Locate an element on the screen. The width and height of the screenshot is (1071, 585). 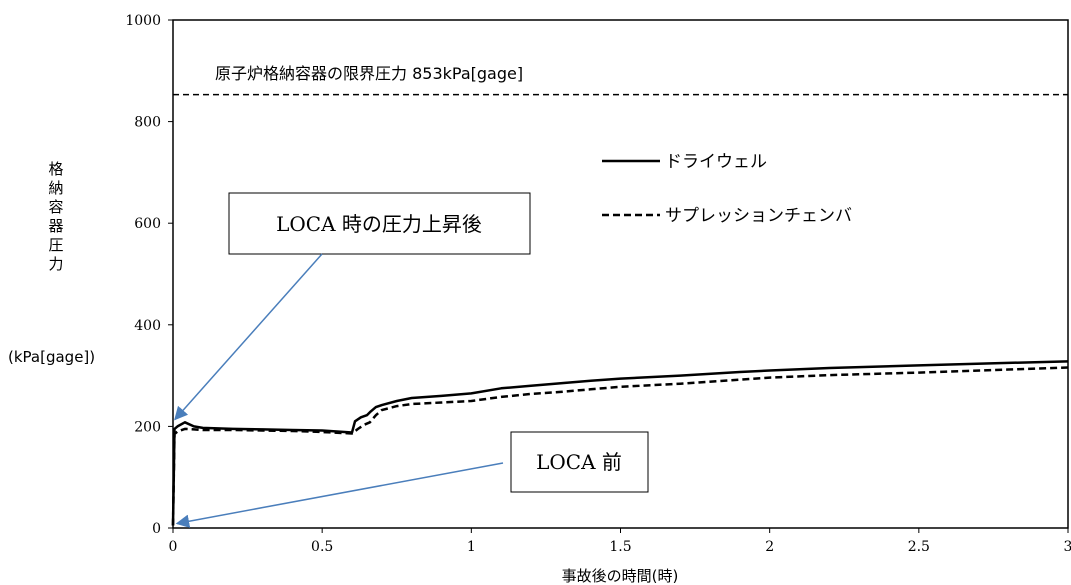
x-tick-label: 1.5 is located at coordinates (620, 547).